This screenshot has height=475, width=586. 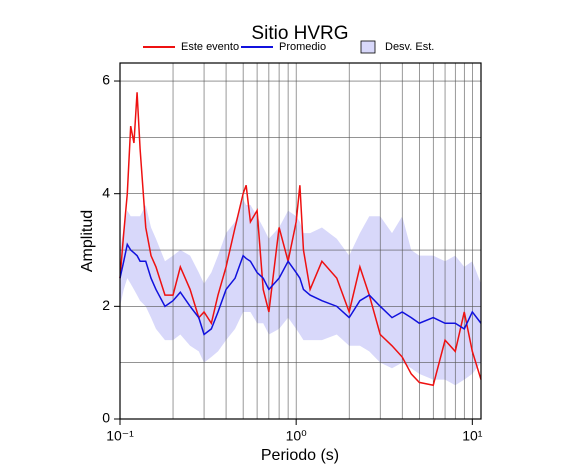 What do you see at coordinates (409, 47) in the screenshot?
I see `legend-label: Desv. Est.` at bounding box center [409, 47].